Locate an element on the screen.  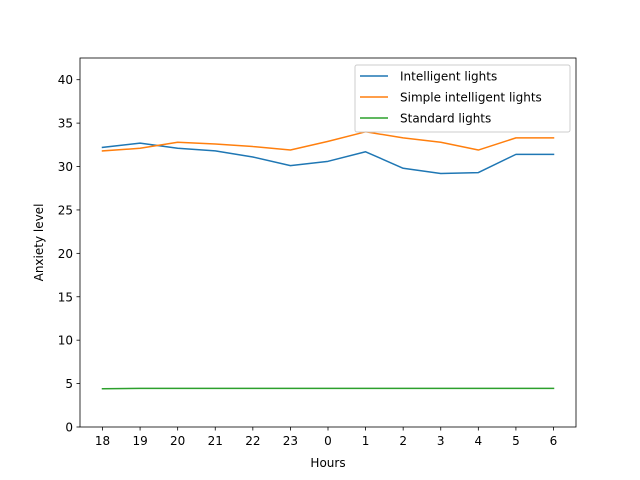
y-tick-label: 25 is located at coordinates (65, 210).